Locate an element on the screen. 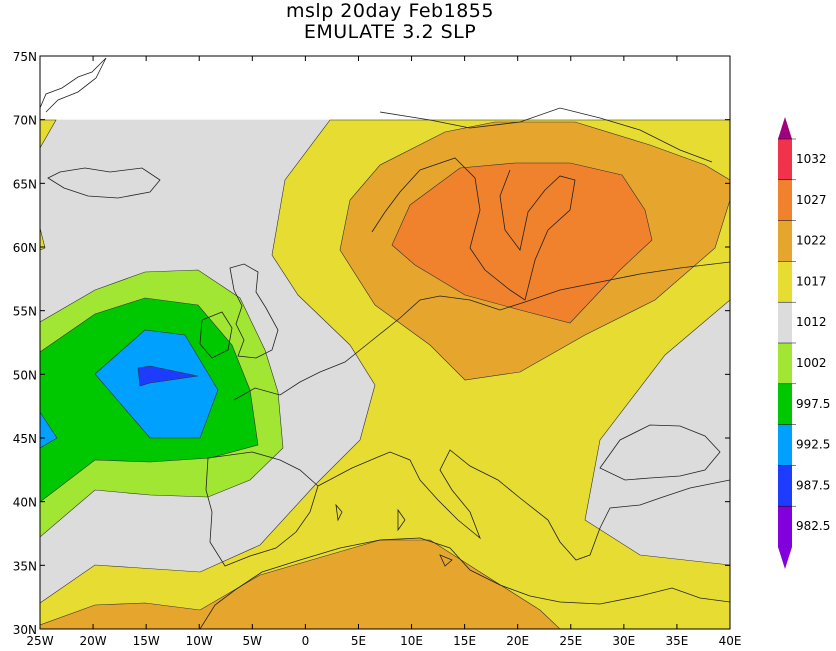 This screenshot has height=651, width=836. legend-label: 997.5 is located at coordinates (813, 404).